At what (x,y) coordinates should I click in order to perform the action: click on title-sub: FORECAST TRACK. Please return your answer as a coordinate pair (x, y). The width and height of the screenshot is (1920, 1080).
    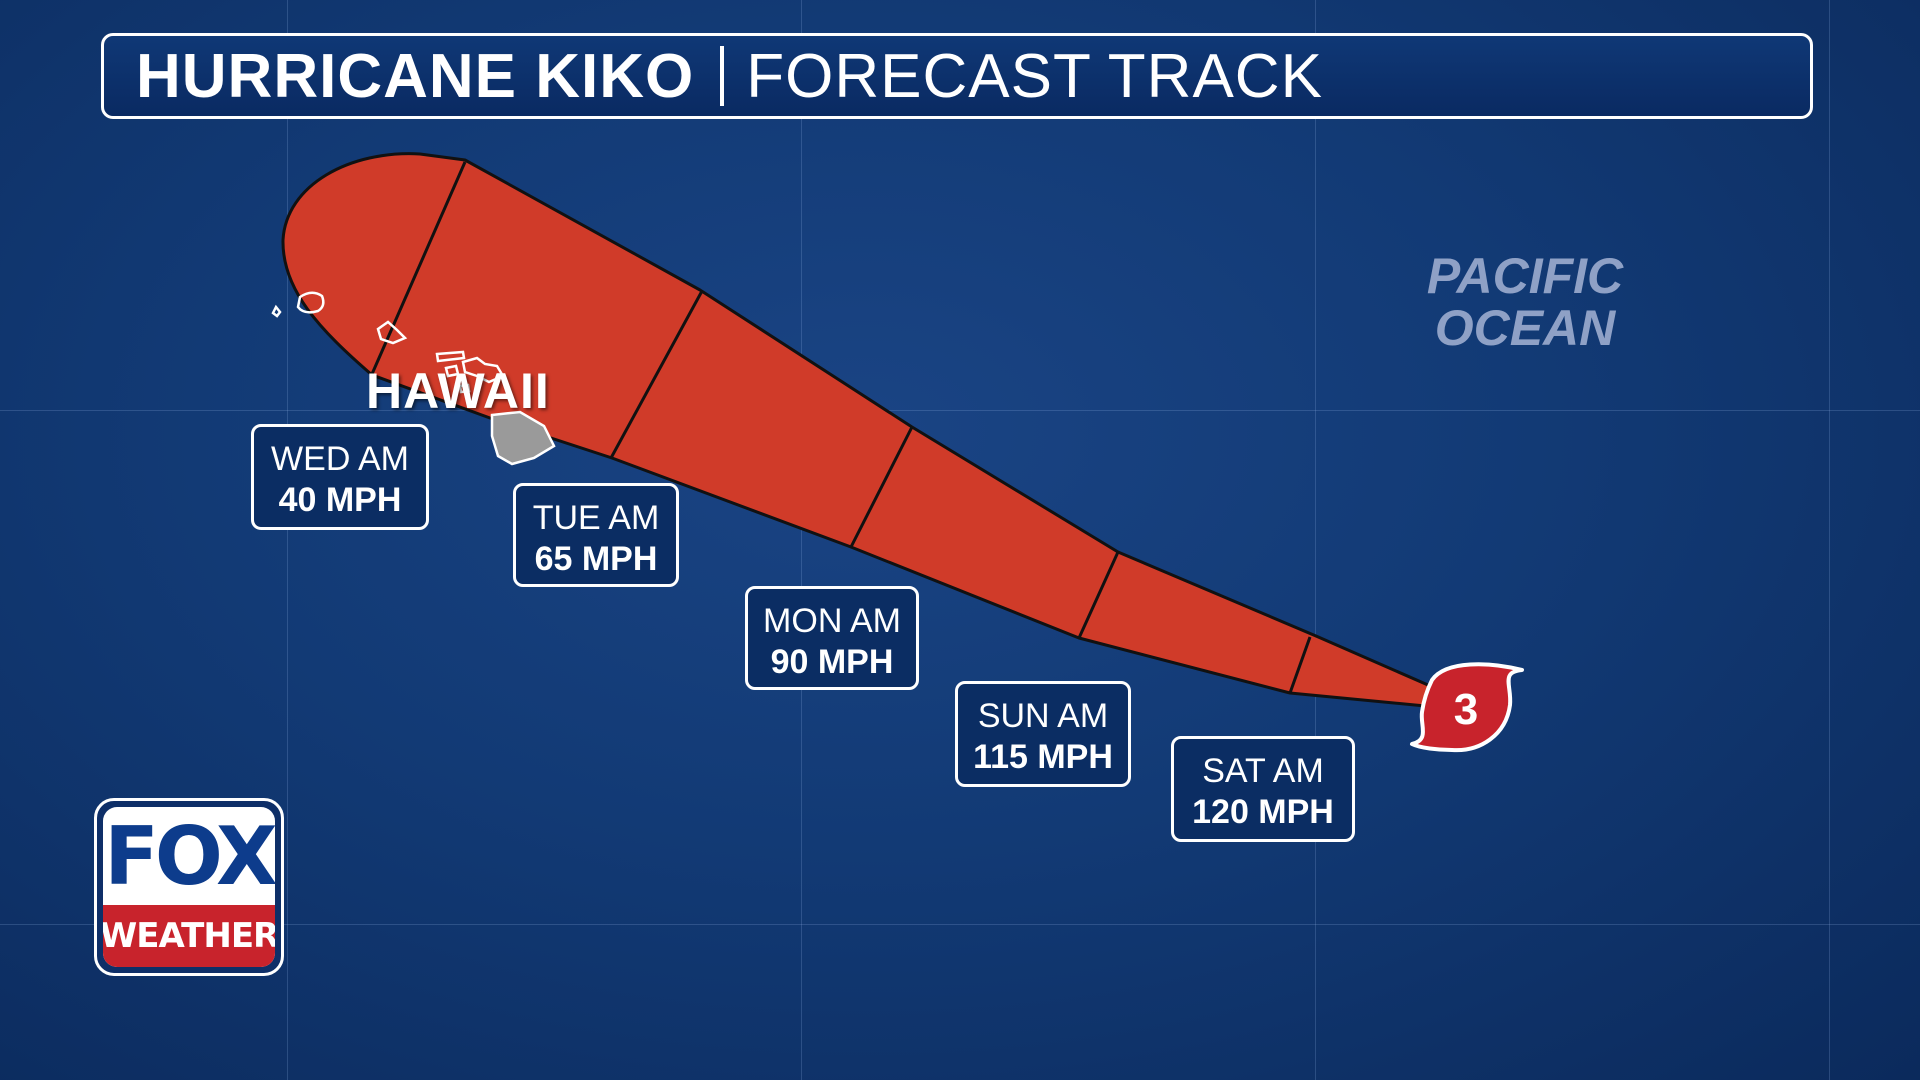
    Looking at the image, I should click on (1034, 76).